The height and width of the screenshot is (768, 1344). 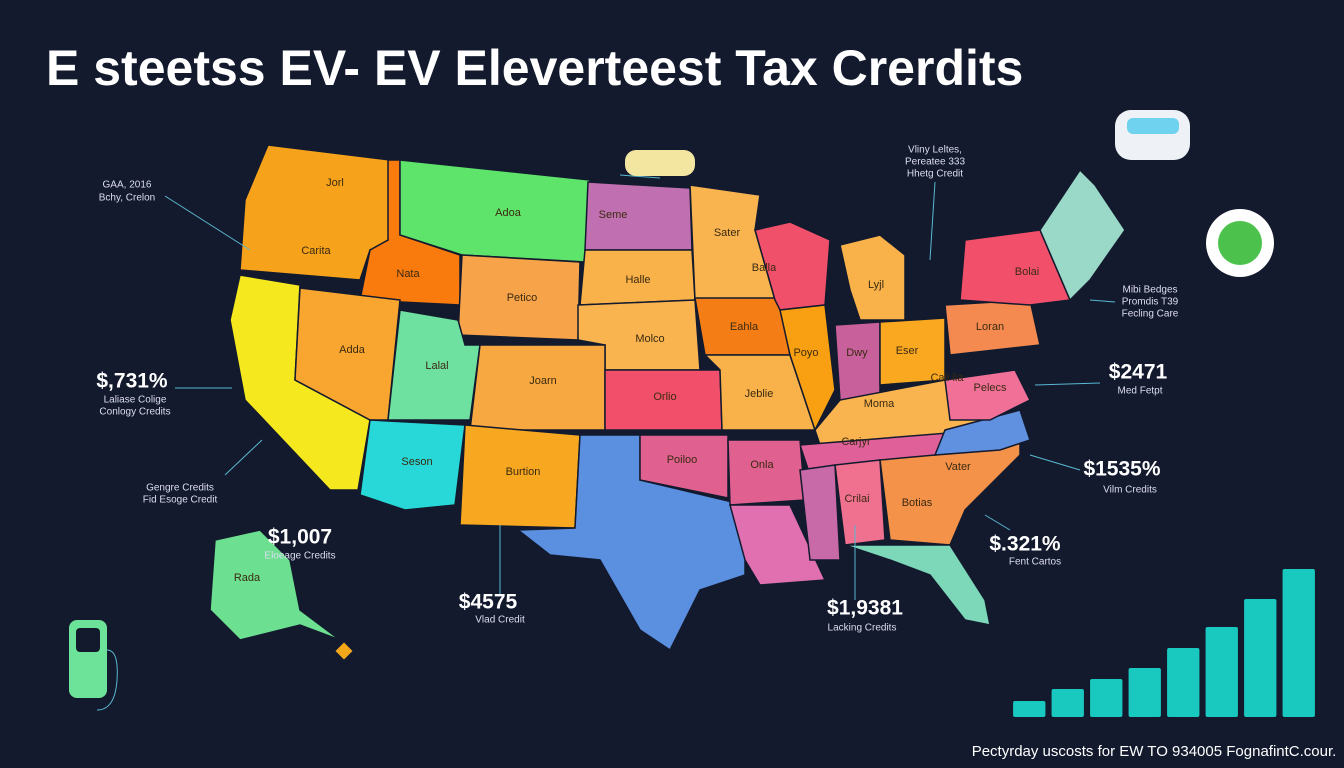 I want to click on state-label: Eahla, so click(x=744, y=327).